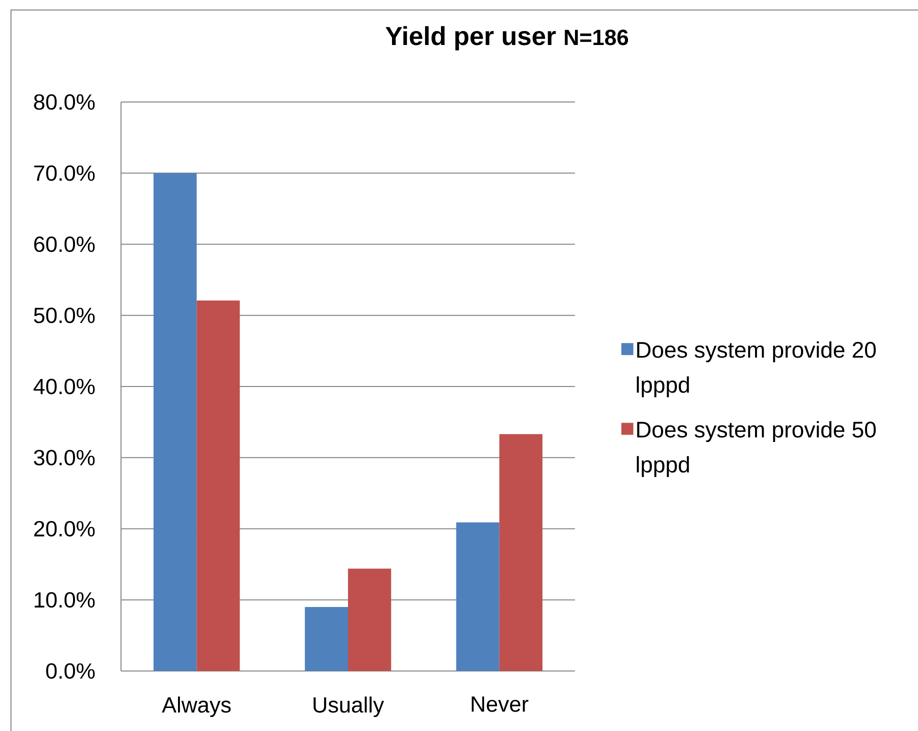 This screenshot has height=731, width=918. Describe the element at coordinates (64, 386) in the screenshot. I see `y-tick-label: 40.0%` at that location.